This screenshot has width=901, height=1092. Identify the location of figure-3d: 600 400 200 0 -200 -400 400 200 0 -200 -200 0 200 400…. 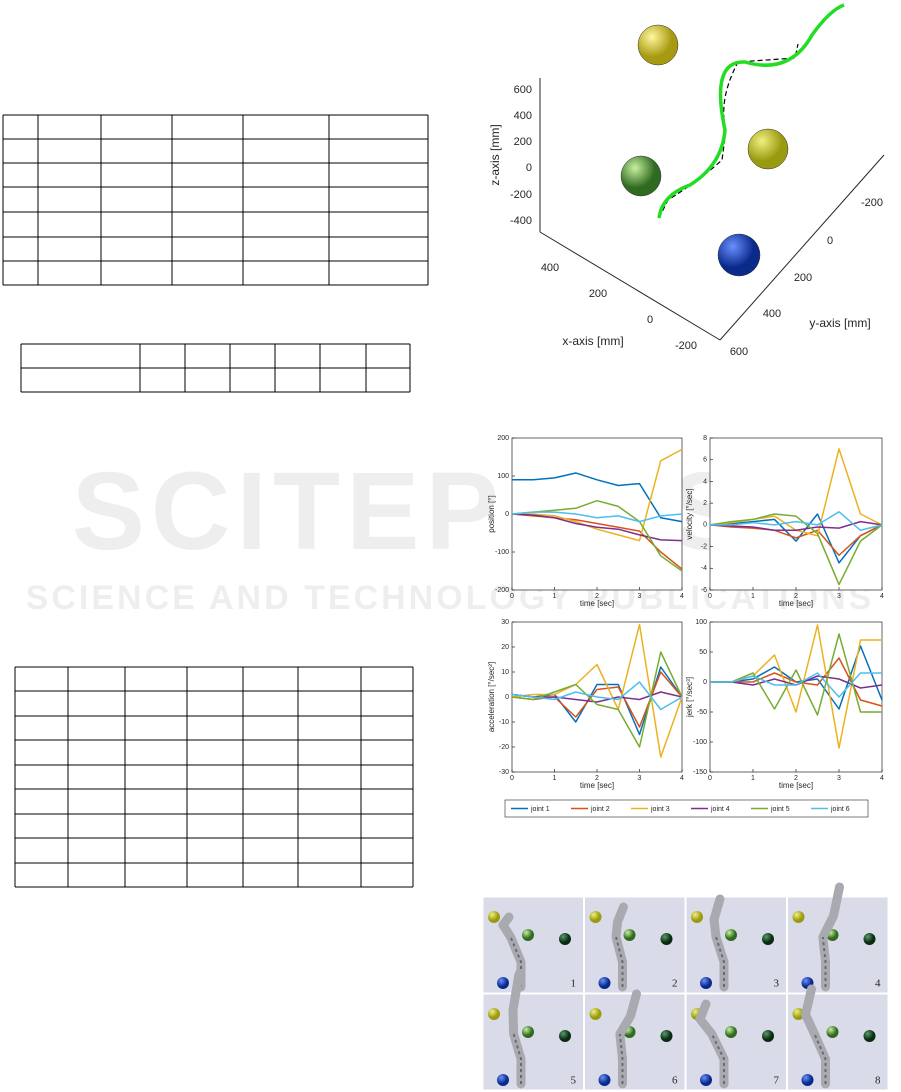
(686, 180).